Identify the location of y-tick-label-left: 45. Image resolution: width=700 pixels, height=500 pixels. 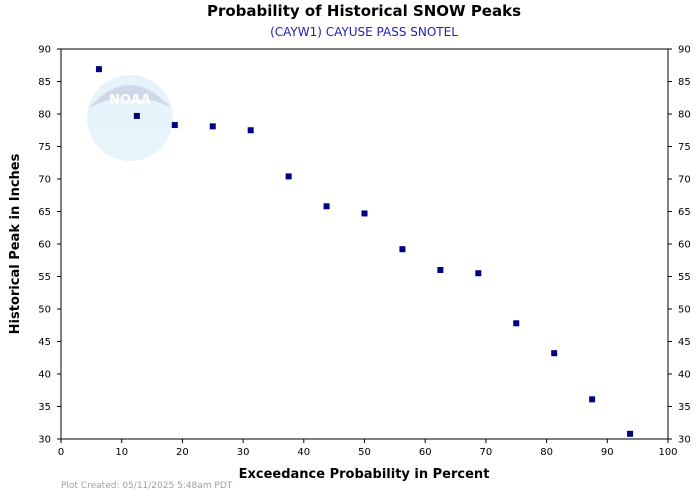
(44, 342).